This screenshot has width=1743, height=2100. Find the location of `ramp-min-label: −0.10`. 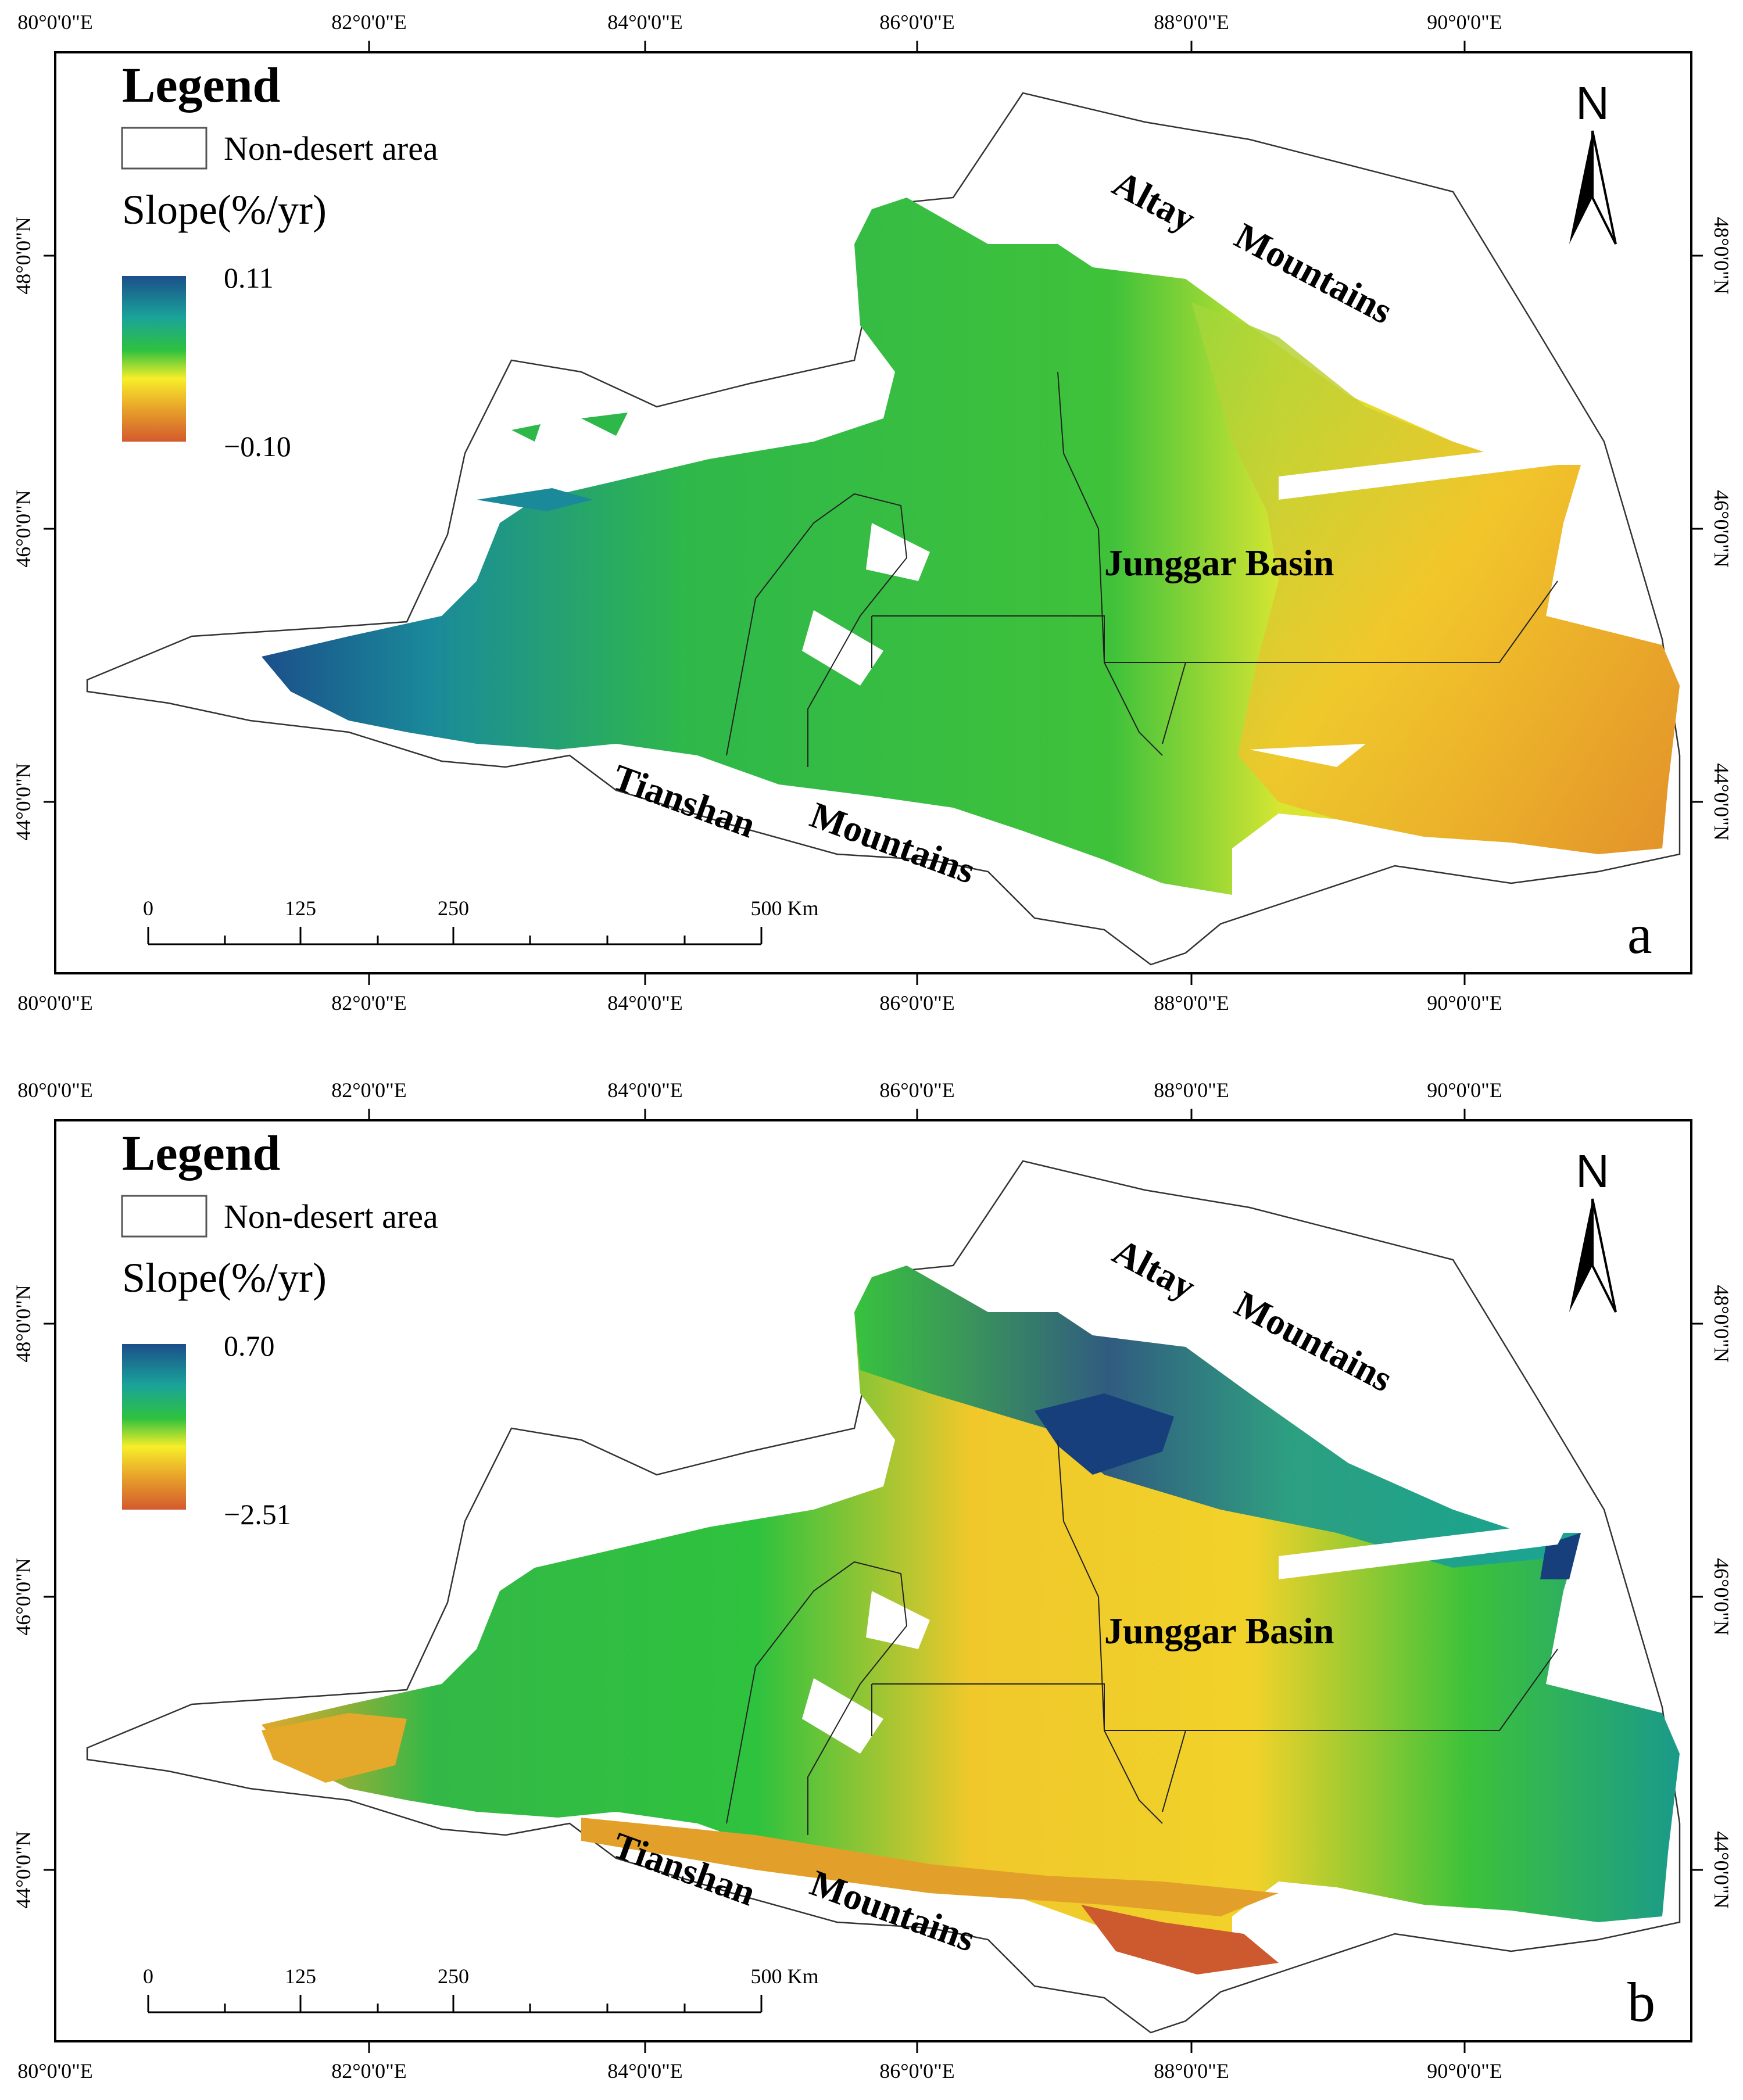

ramp-min-label: −0.10 is located at coordinates (257, 446).